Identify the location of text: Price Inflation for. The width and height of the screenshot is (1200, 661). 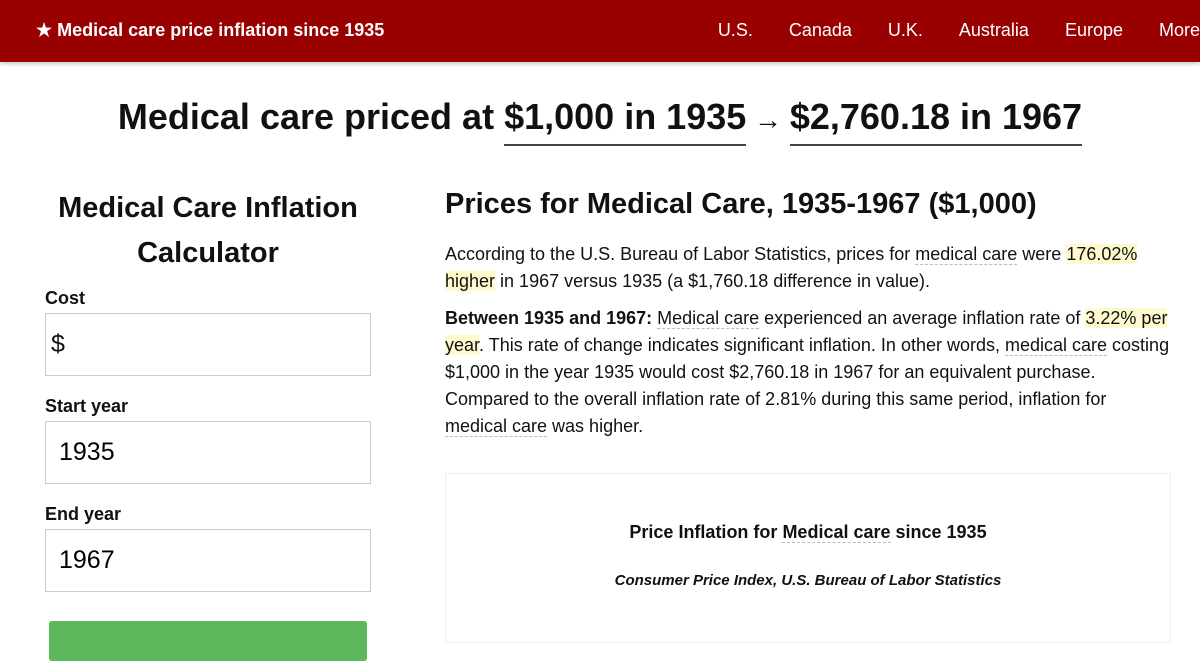
(706, 532).